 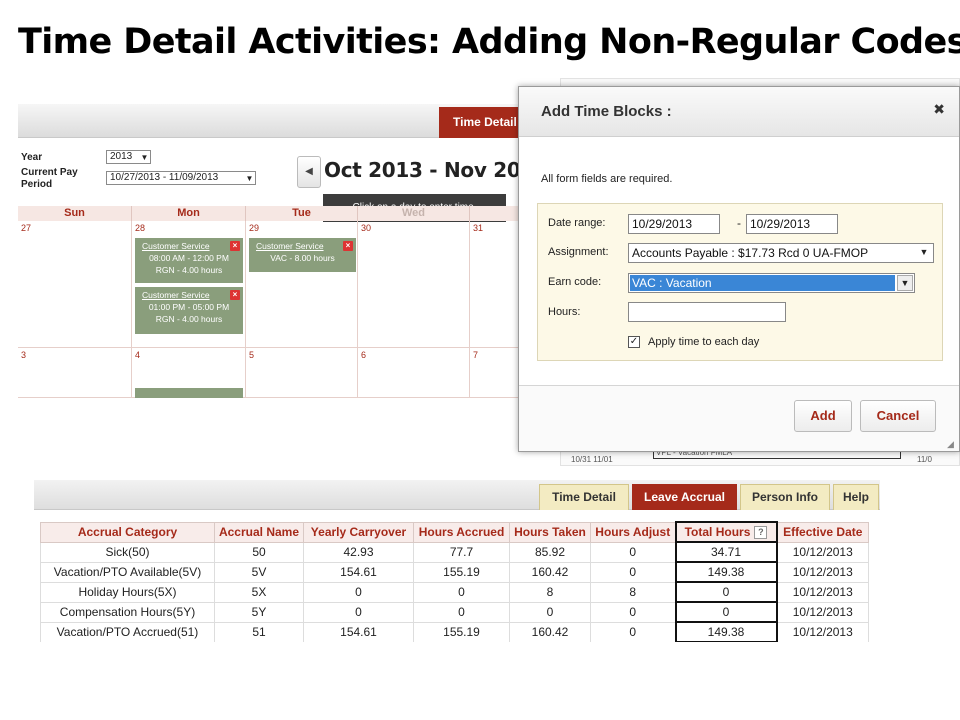 I want to click on date-from-value: 10/29/2013, so click(x=662, y=224).